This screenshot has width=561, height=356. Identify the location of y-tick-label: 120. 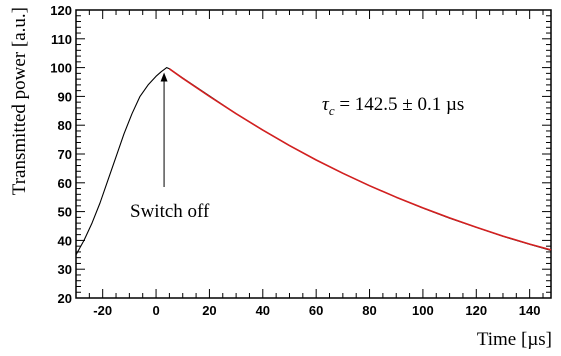
(61, 10).